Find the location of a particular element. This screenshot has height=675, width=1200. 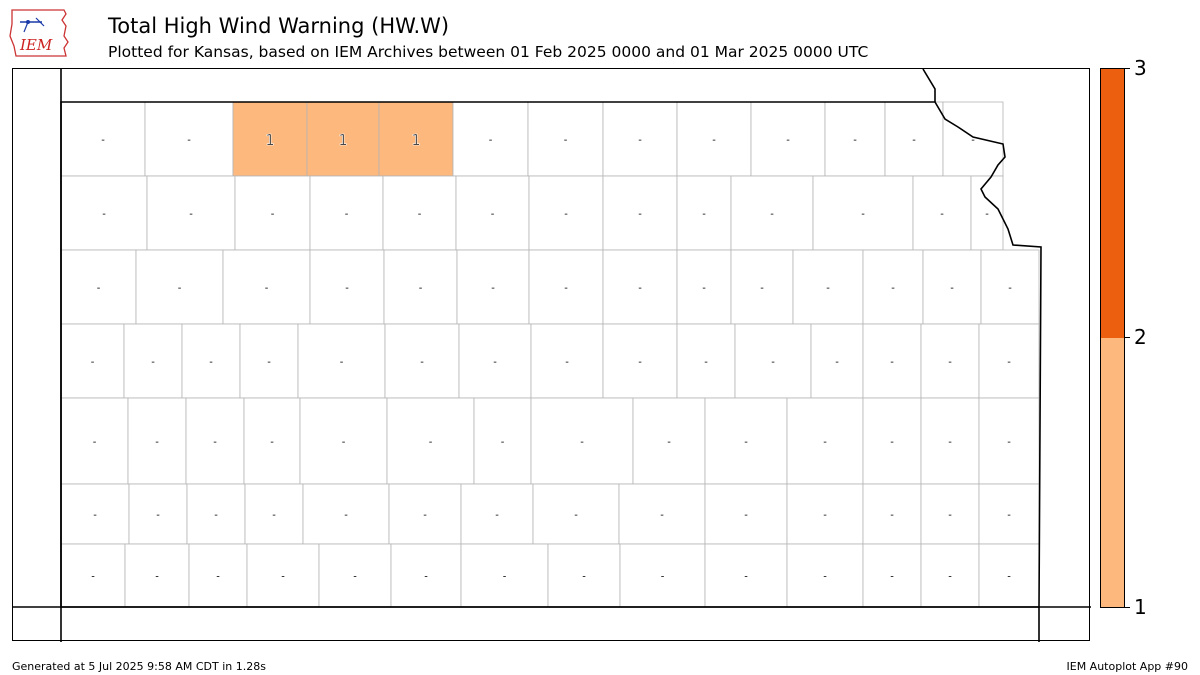

colorbar-label-3: 3 is located at coordinates (1140, 68).